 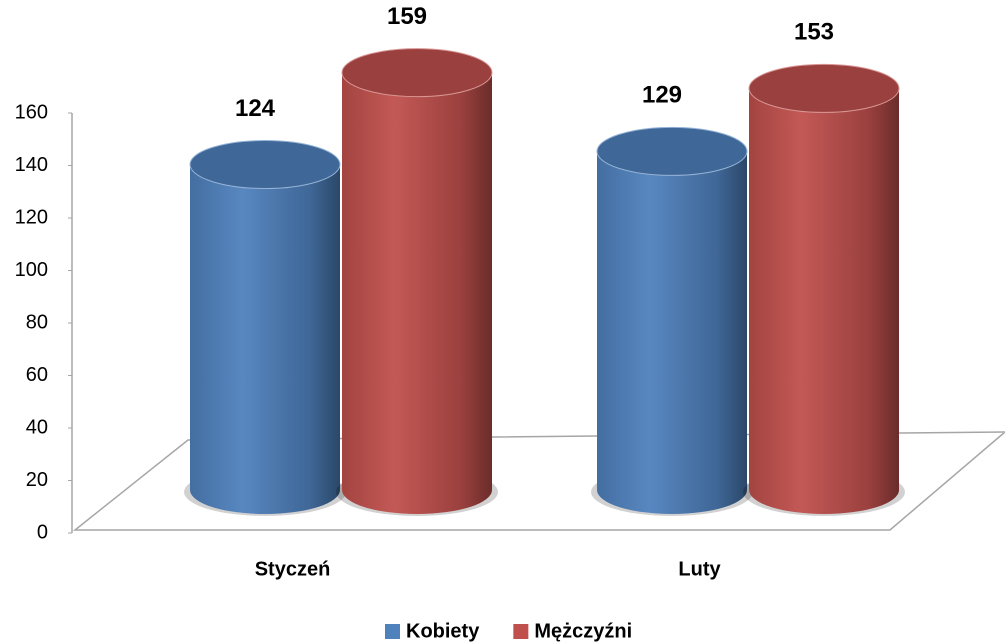 I want to click on data-label: 124, so click(x=255, y=108).